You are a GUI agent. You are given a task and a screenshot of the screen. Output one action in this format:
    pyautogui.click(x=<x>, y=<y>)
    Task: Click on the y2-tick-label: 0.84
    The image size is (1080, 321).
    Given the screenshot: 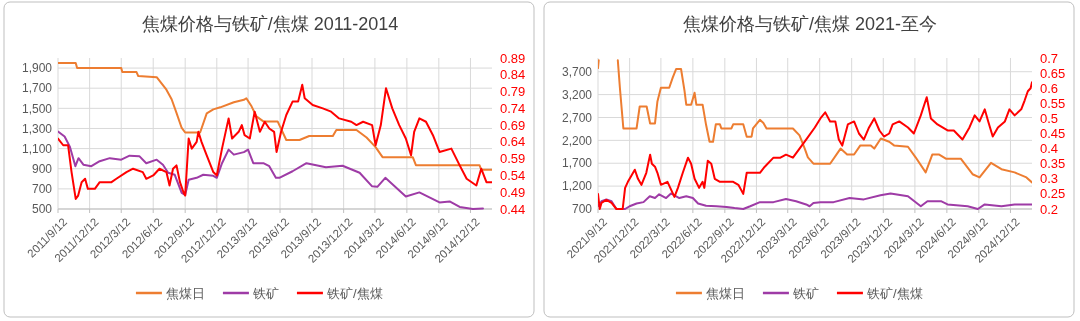 What is the action you would take?
    pyautogui.click(x=513, y=75)
    